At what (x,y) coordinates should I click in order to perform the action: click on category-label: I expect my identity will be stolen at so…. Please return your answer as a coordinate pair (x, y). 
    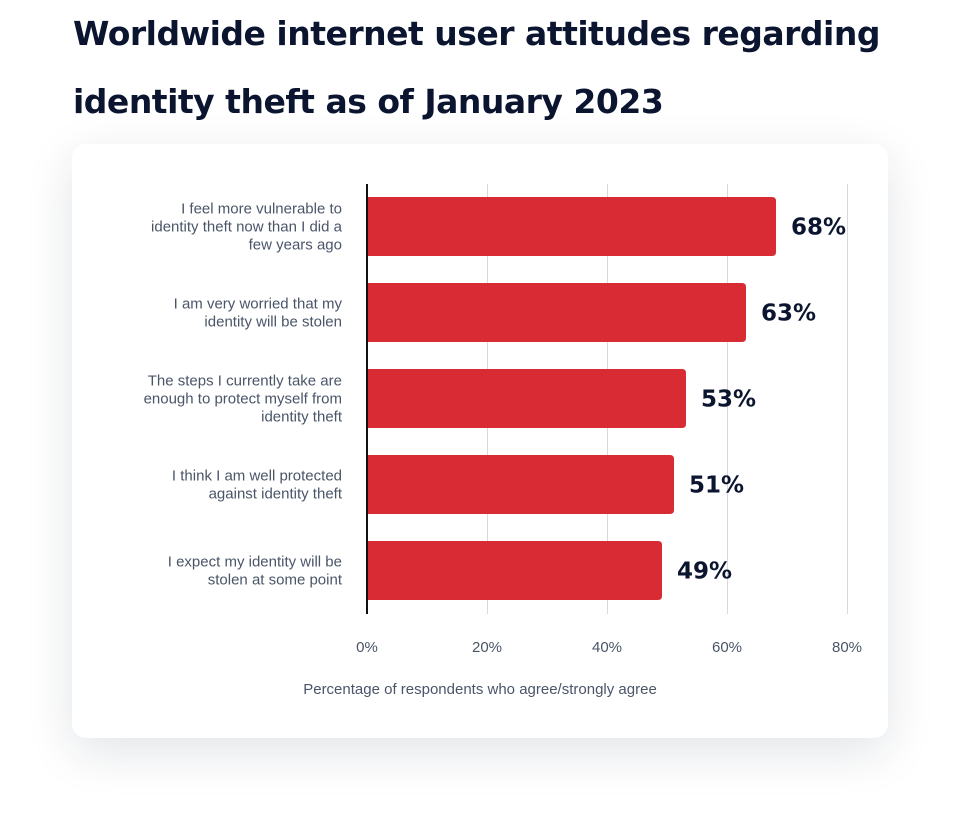
    Looking at the image, I should click on (255, 571).